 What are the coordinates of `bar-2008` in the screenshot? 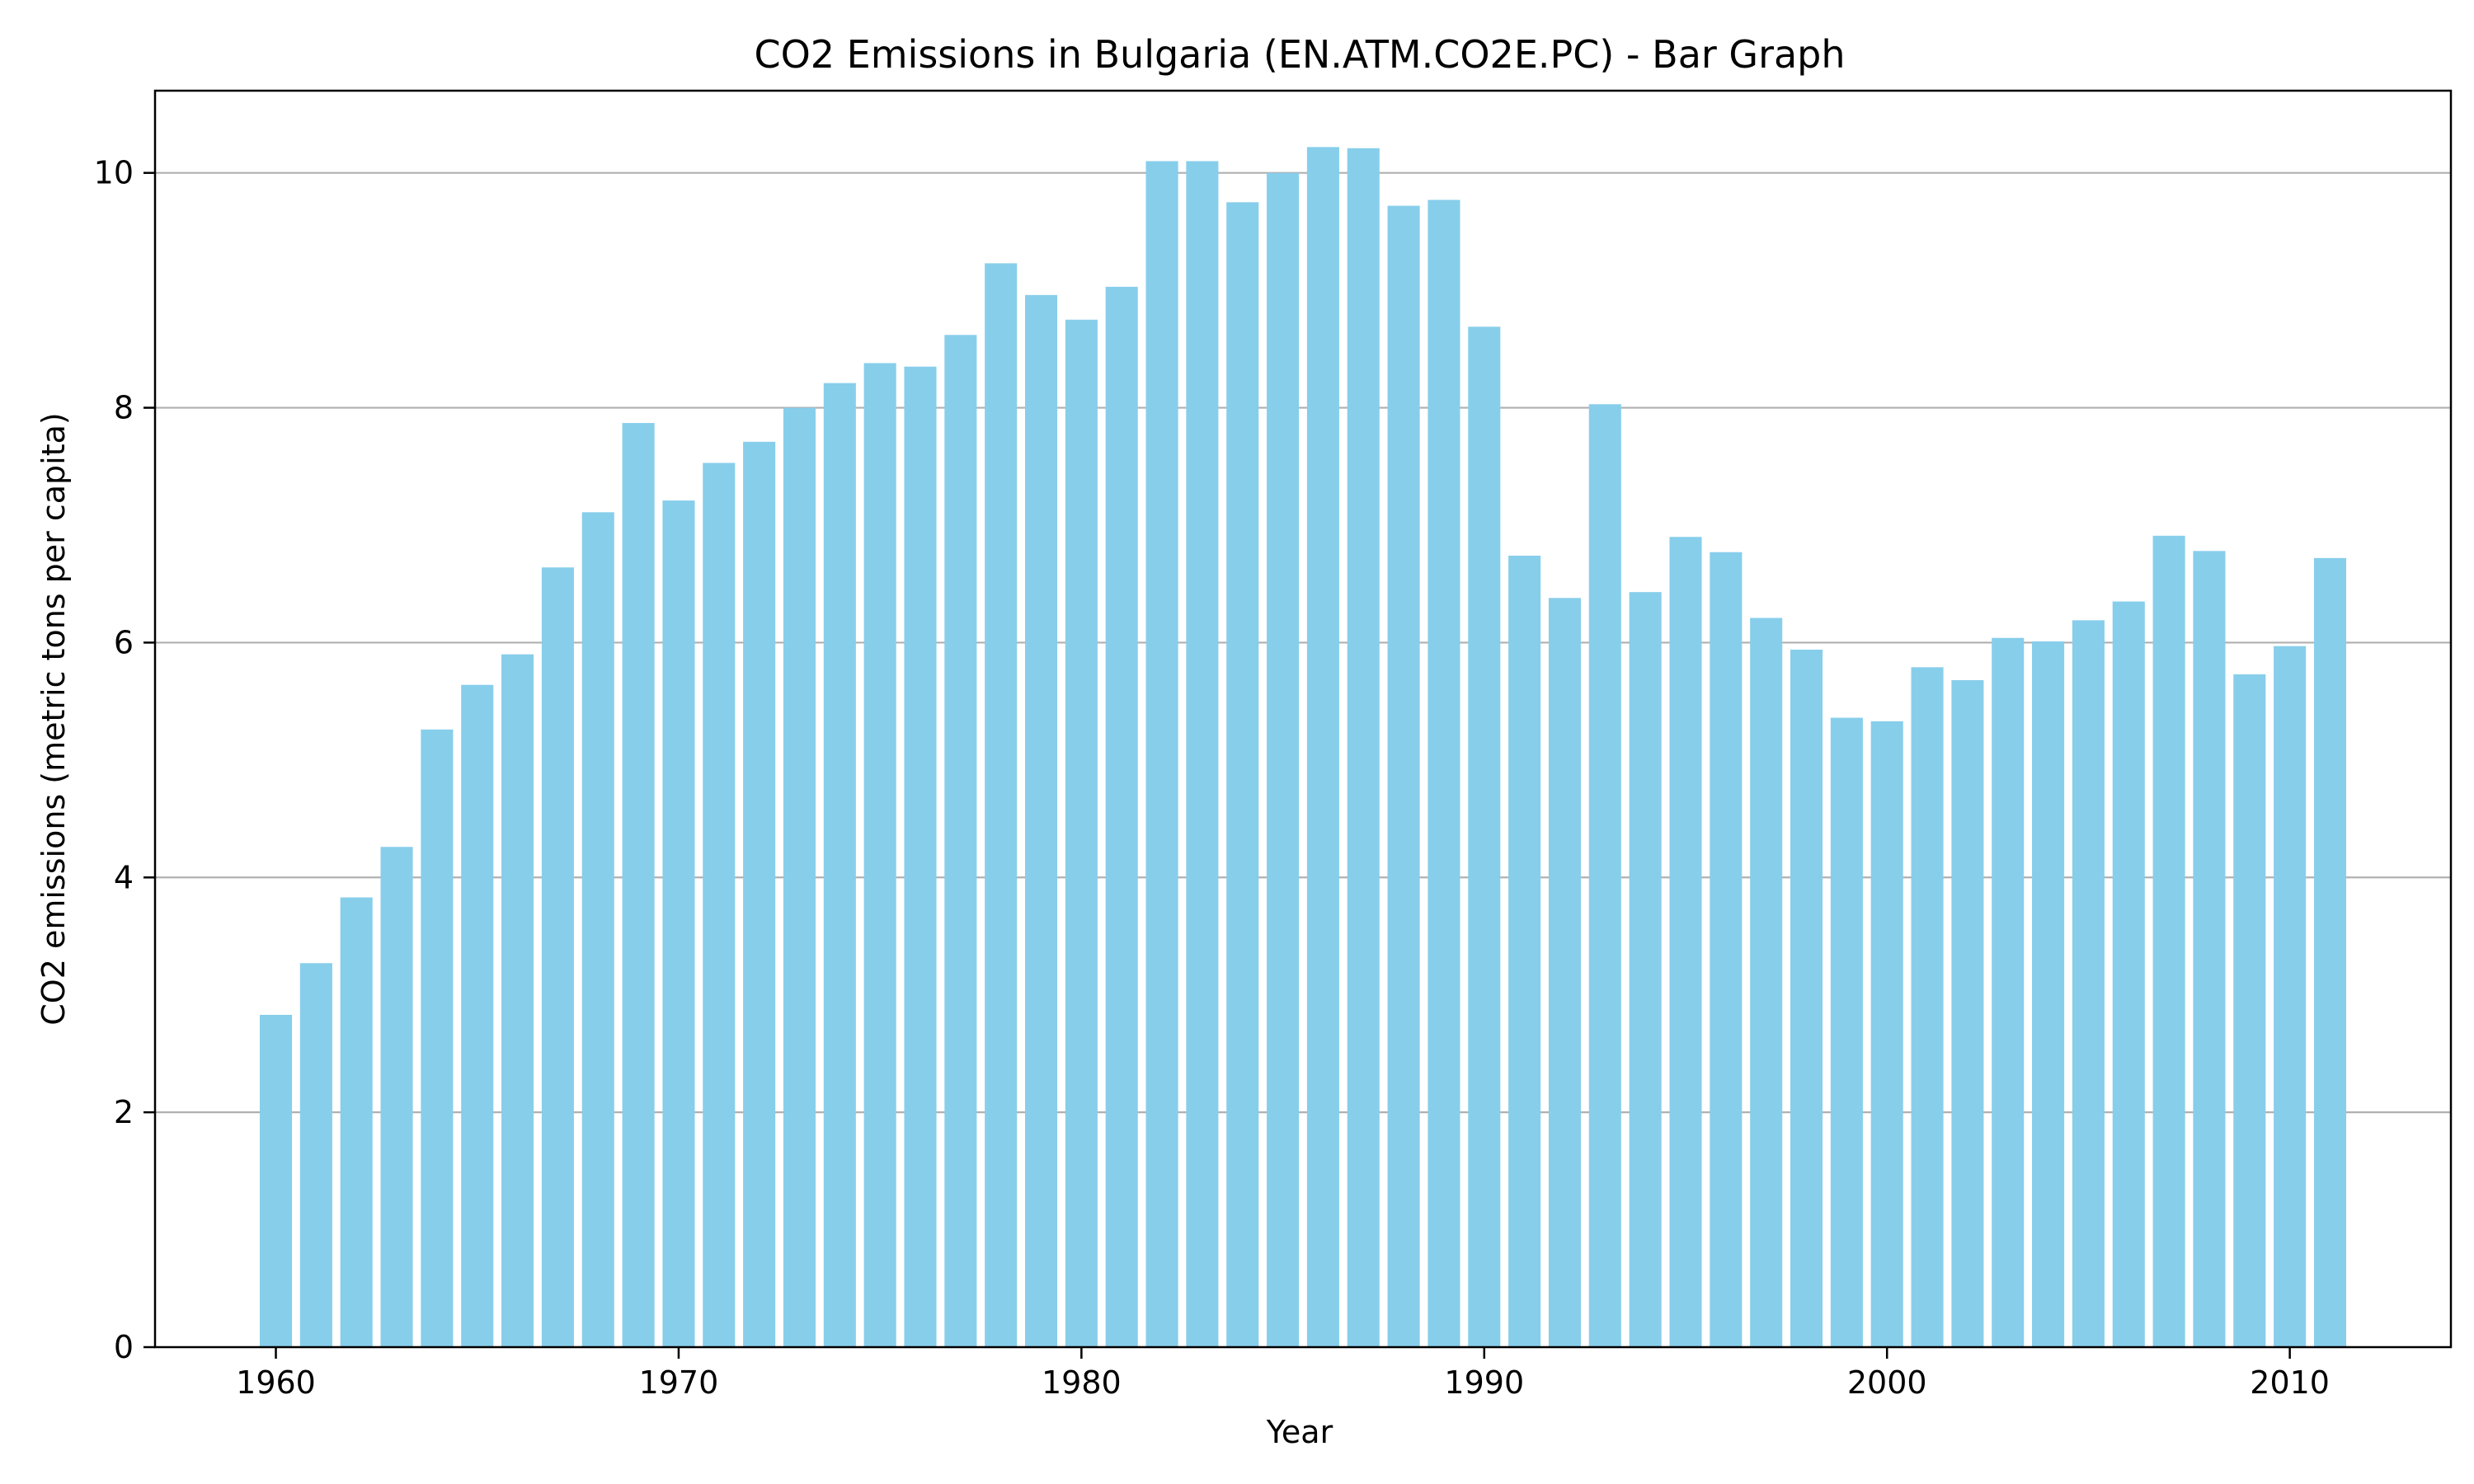 It's located at (2209, 949).